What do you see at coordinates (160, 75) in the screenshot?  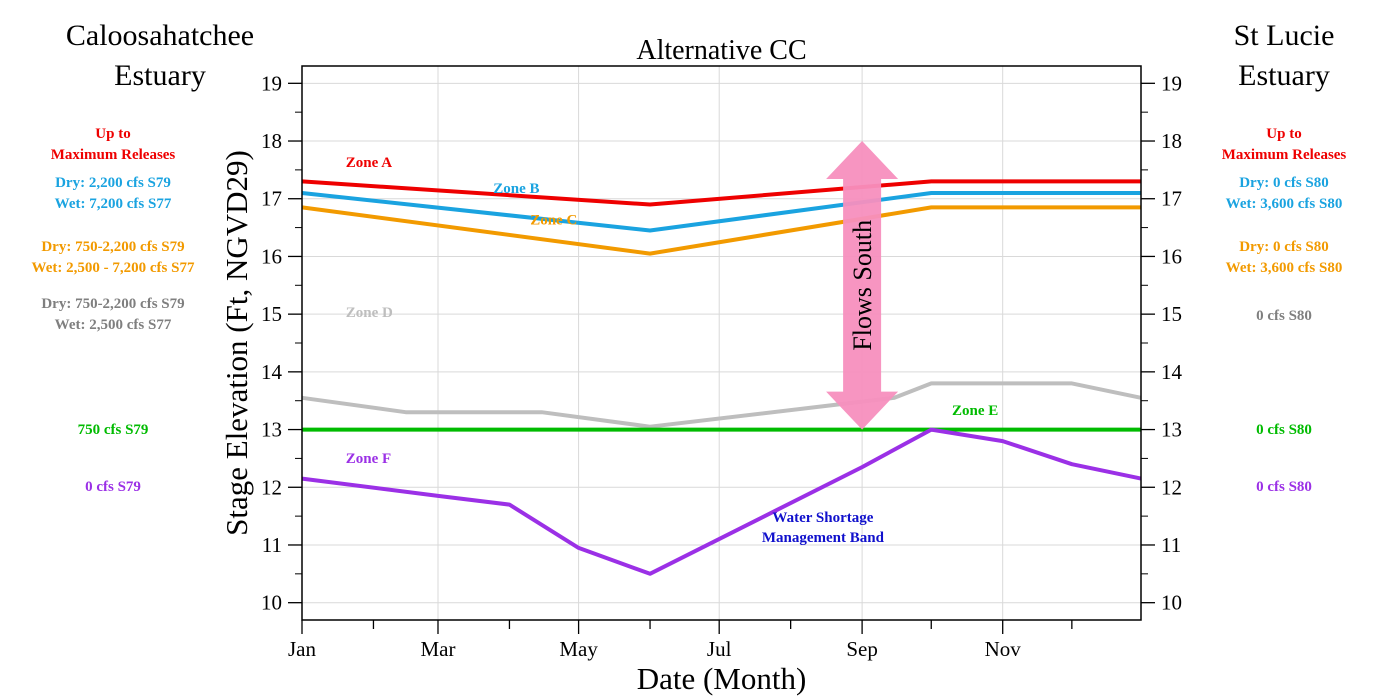 I see `left-title-line: Estuary` at bounding box center [160, 75].